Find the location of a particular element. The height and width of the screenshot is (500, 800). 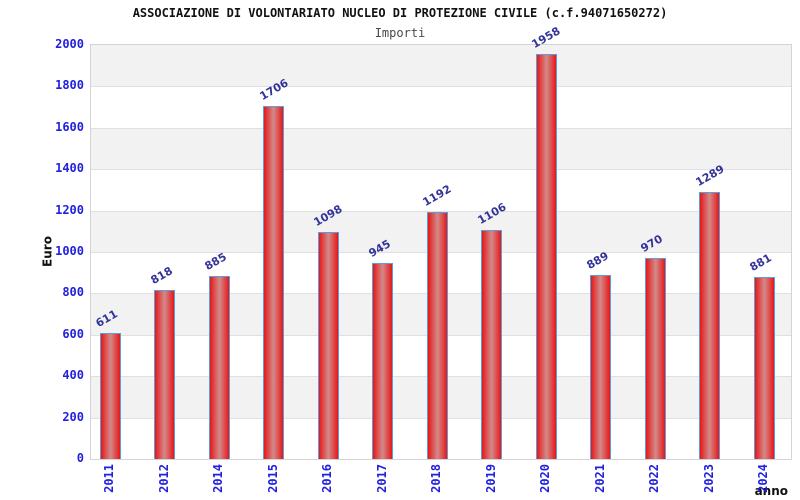

x-tick-label: 2011 is located at coordinates (109, 478).